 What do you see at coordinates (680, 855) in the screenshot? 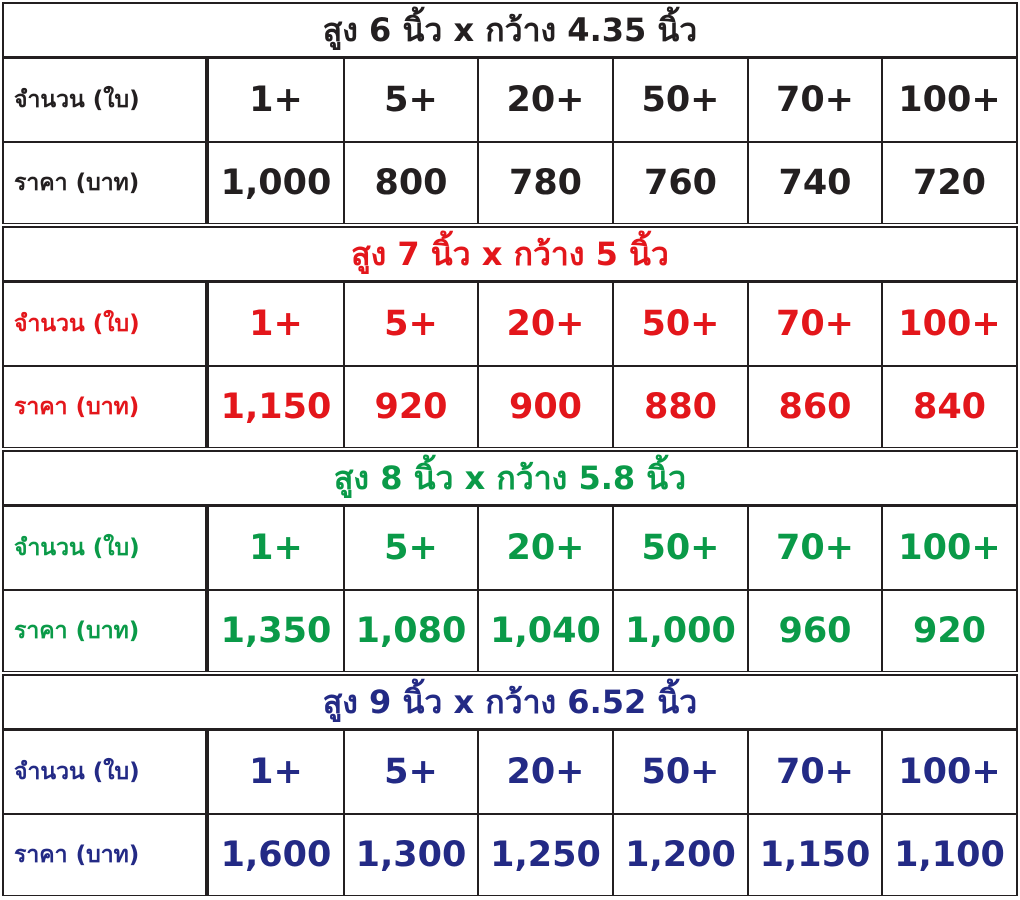
I see `price-value: 1,200` at bounding box center [680, 855].